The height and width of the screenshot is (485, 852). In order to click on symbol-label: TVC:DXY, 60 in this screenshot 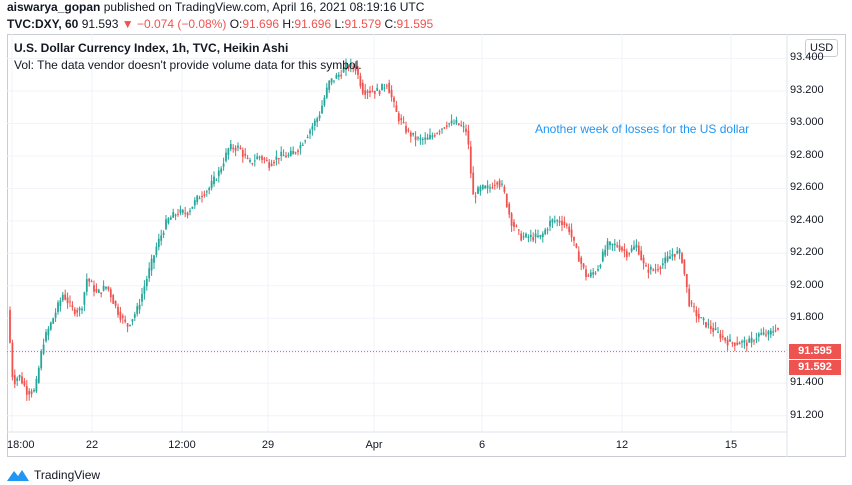, I will do `click(43, 24)`.